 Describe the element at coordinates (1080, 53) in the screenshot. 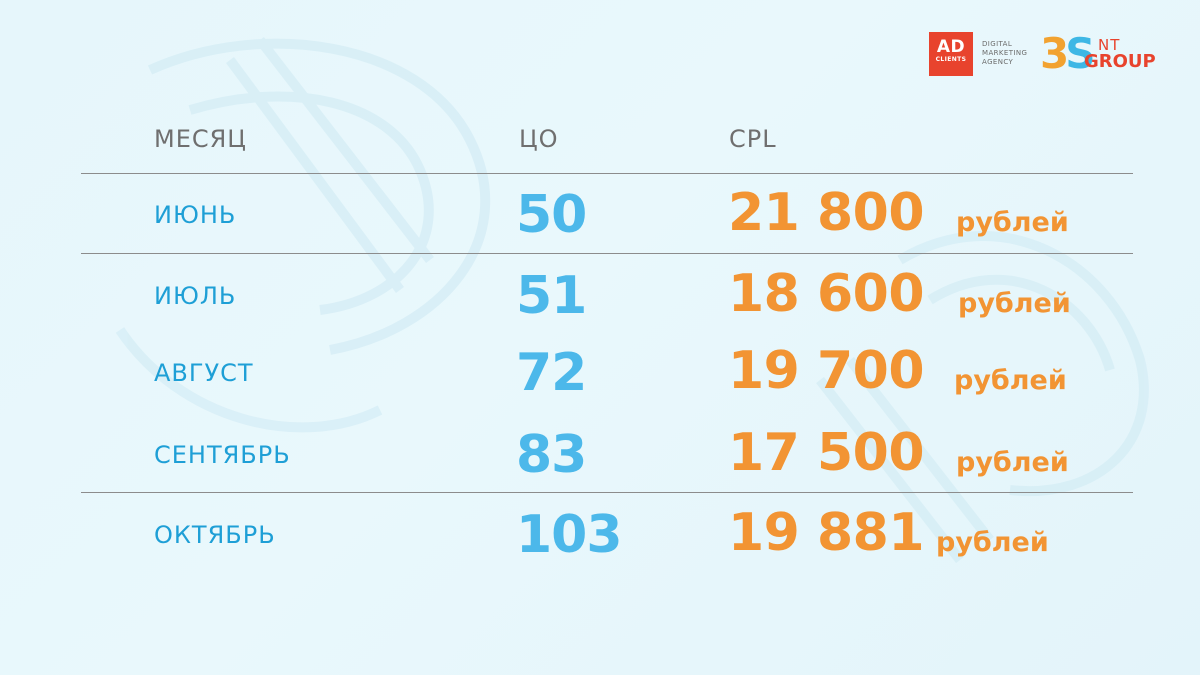

I see `3s-logo-mark-s: S` at that location.